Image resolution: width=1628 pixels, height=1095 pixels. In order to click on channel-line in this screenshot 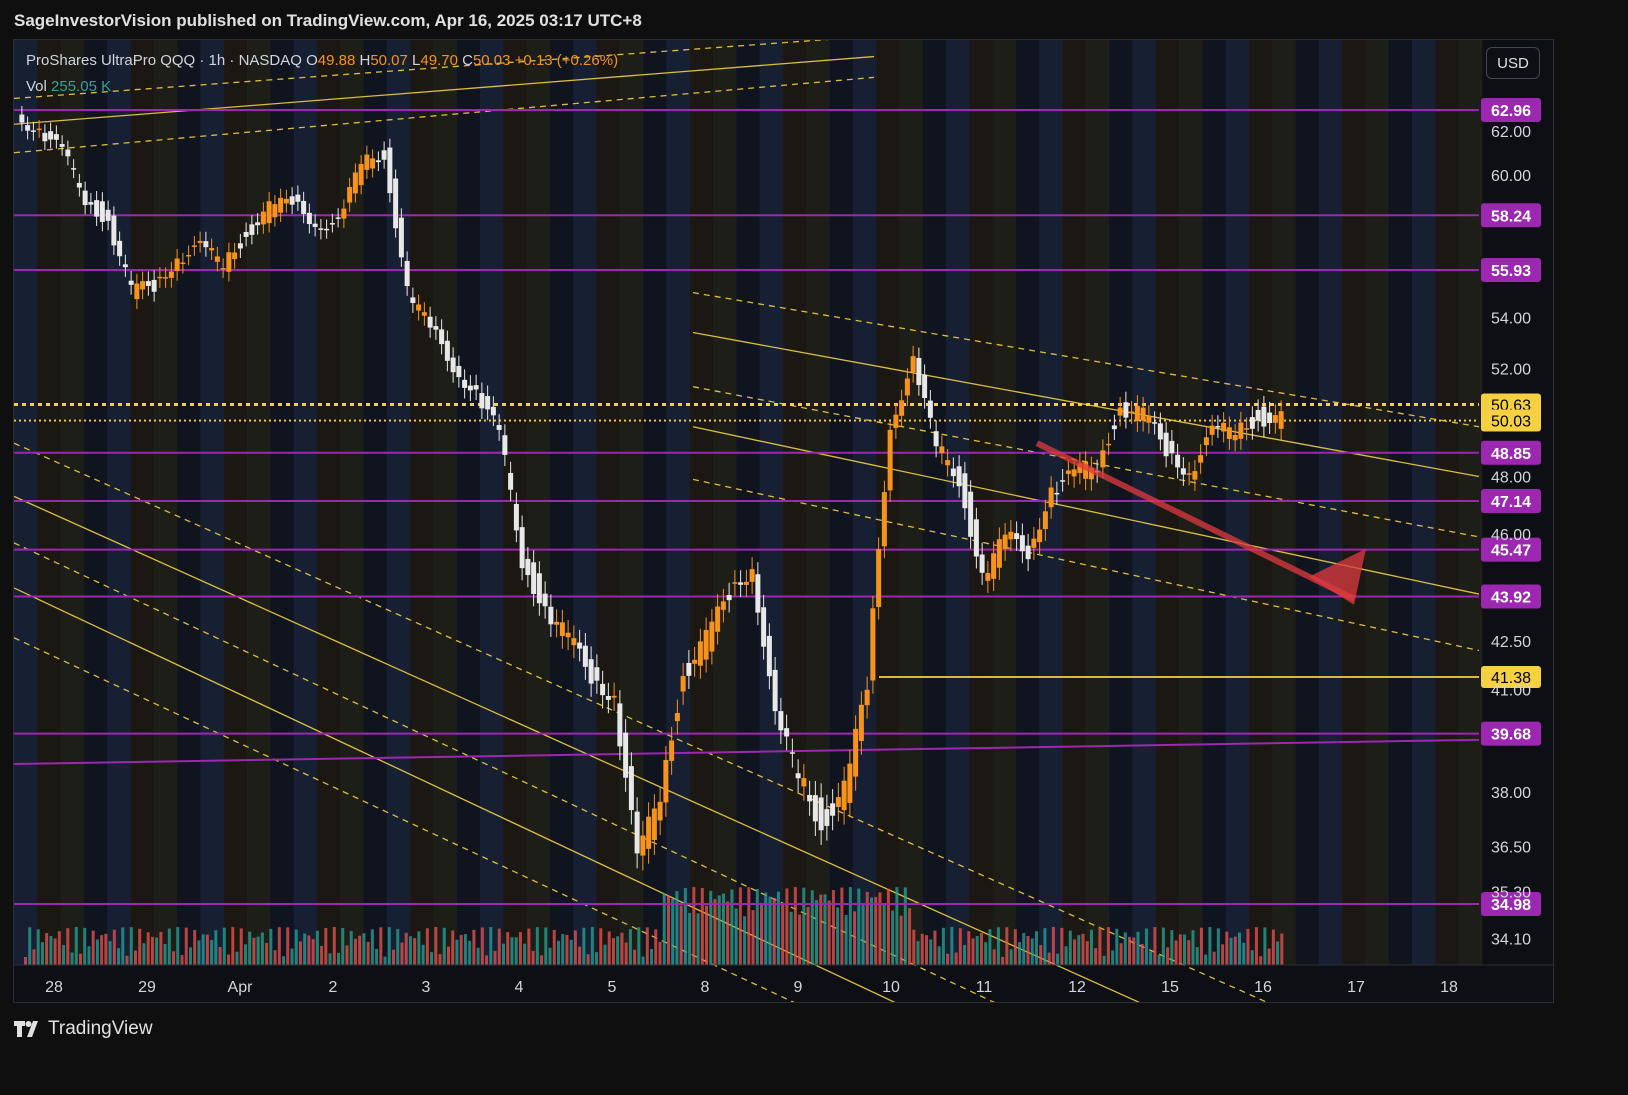, I will do `click(444, 90)`.